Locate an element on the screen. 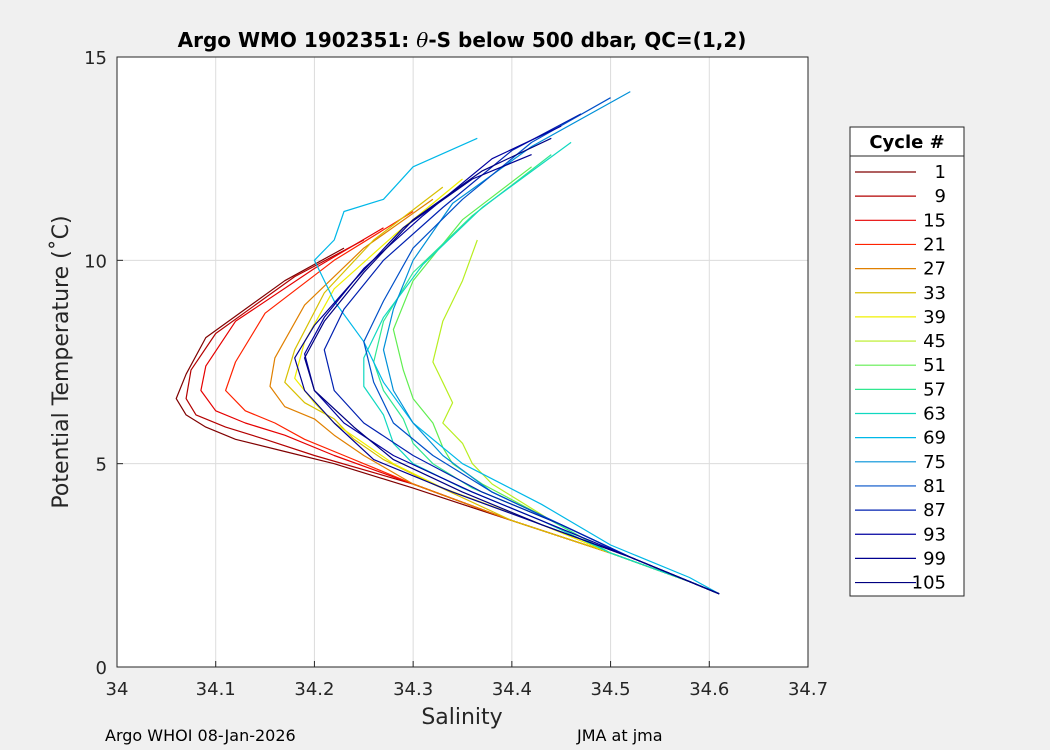  x-tick-label: 34.6 is located at coordinates (709, 689).